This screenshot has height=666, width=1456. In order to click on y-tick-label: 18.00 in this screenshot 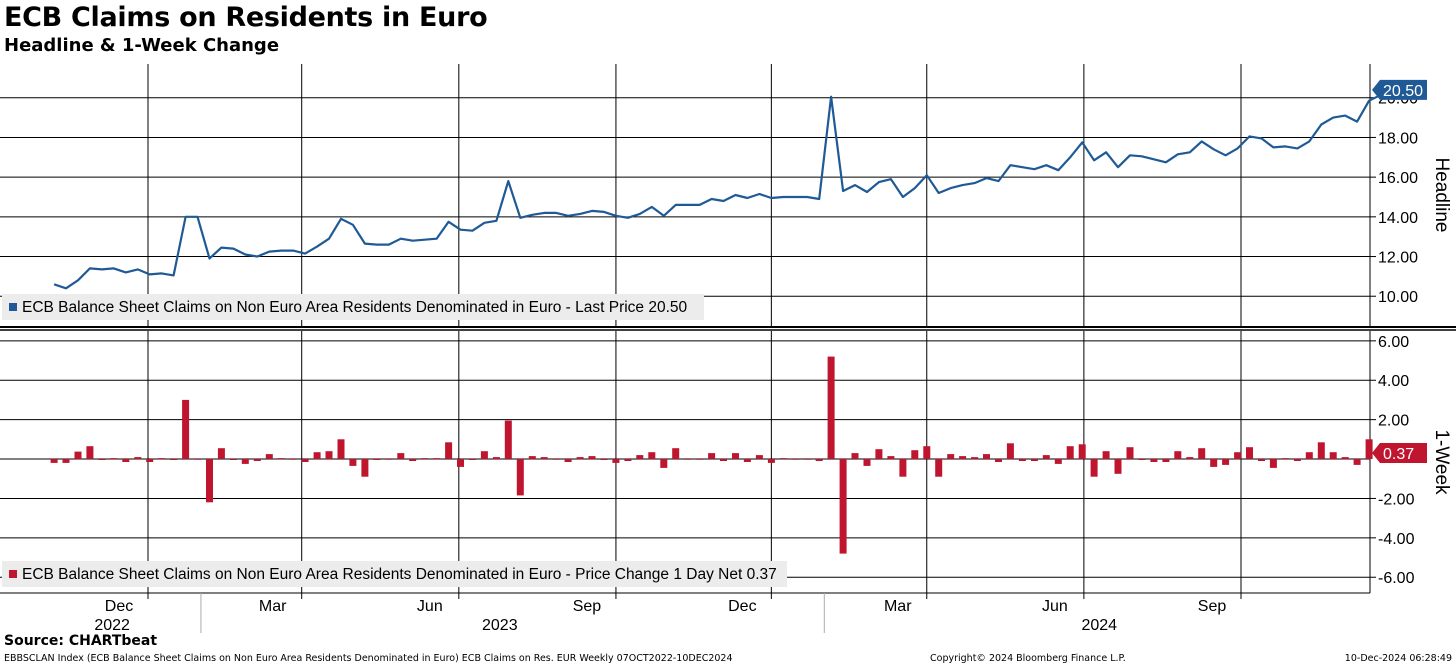, I will do `click(1398, 138)`.